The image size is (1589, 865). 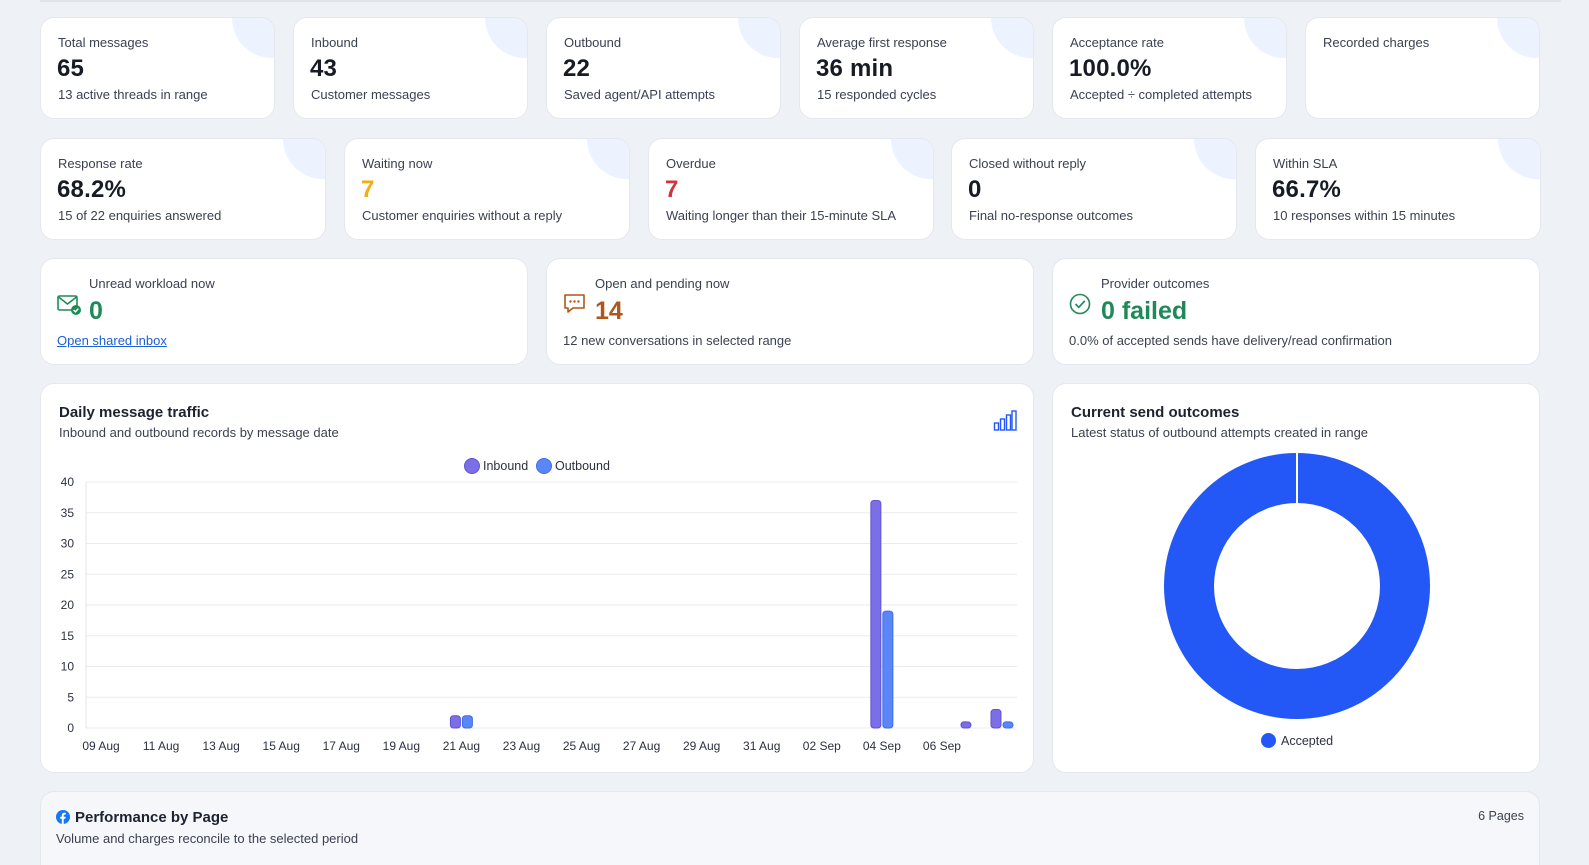 I want to click on legend-inbound: Inbound, so click(x=496, y=466).